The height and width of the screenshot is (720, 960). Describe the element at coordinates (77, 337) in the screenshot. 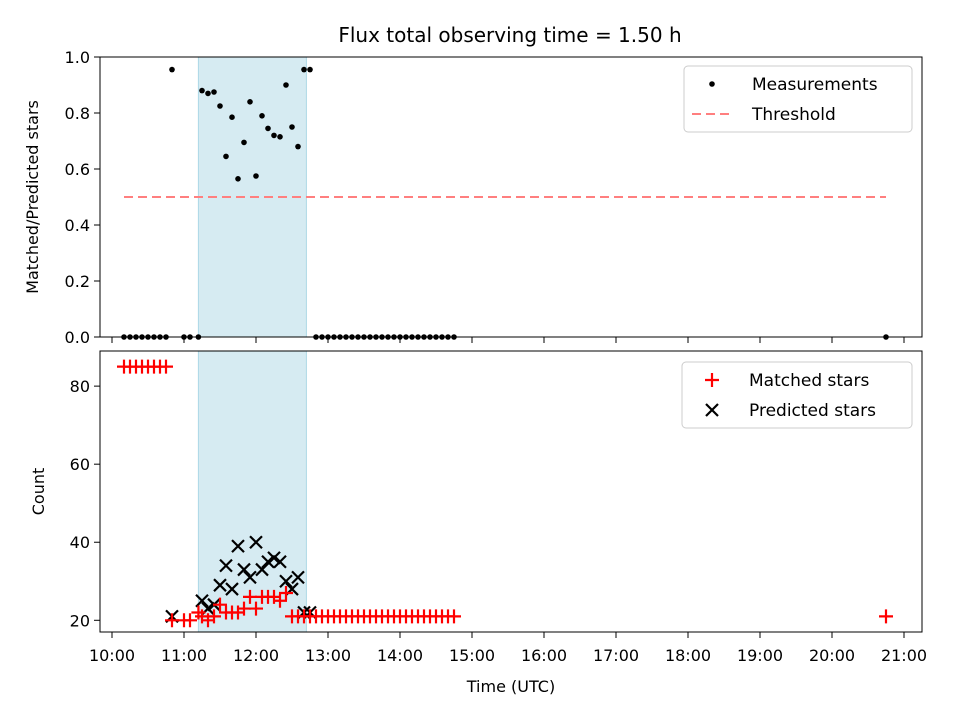

I see `y-tick-label-top: 0.0` at that location.